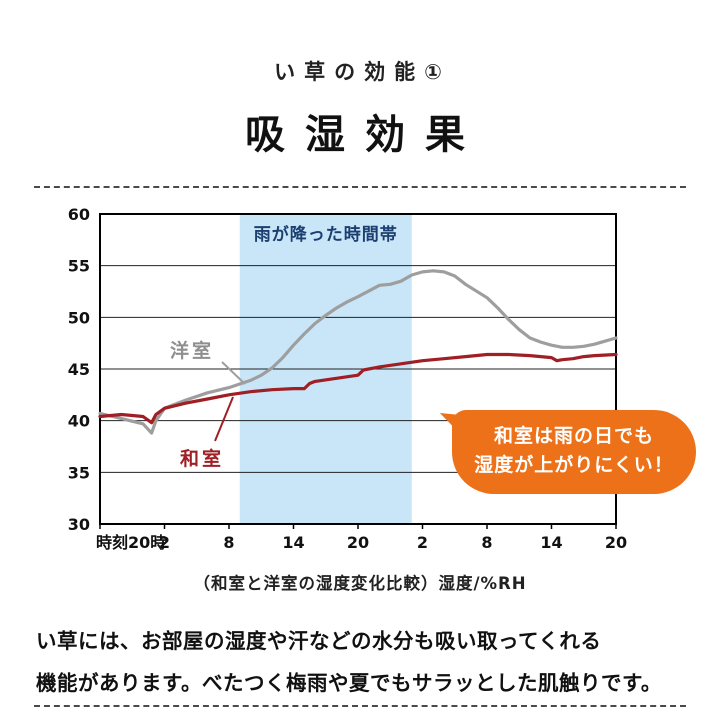 This screenshot has height=720, width=720. What do you see at coordinates (326, 234) in the screenshot?
I see `rain-band-label: 雨が降った時間帯` at bounding box center [326, 234].